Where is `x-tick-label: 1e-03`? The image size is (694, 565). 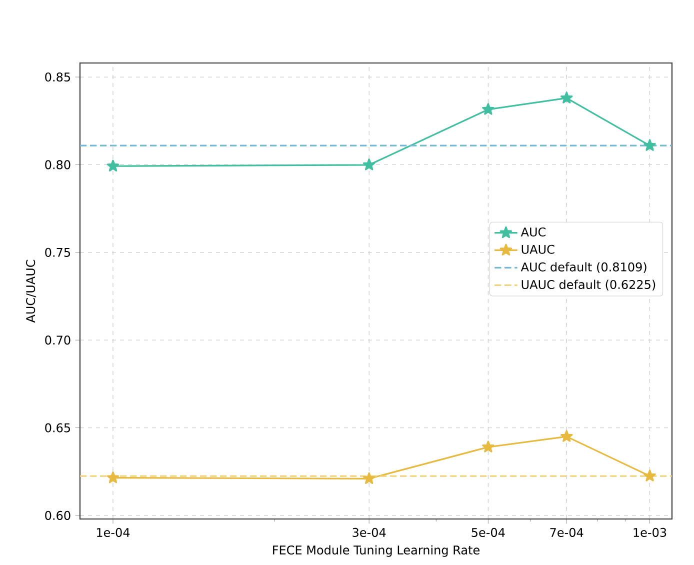
x-tick-label: 1e-03 is located at coordinates (650, 532).